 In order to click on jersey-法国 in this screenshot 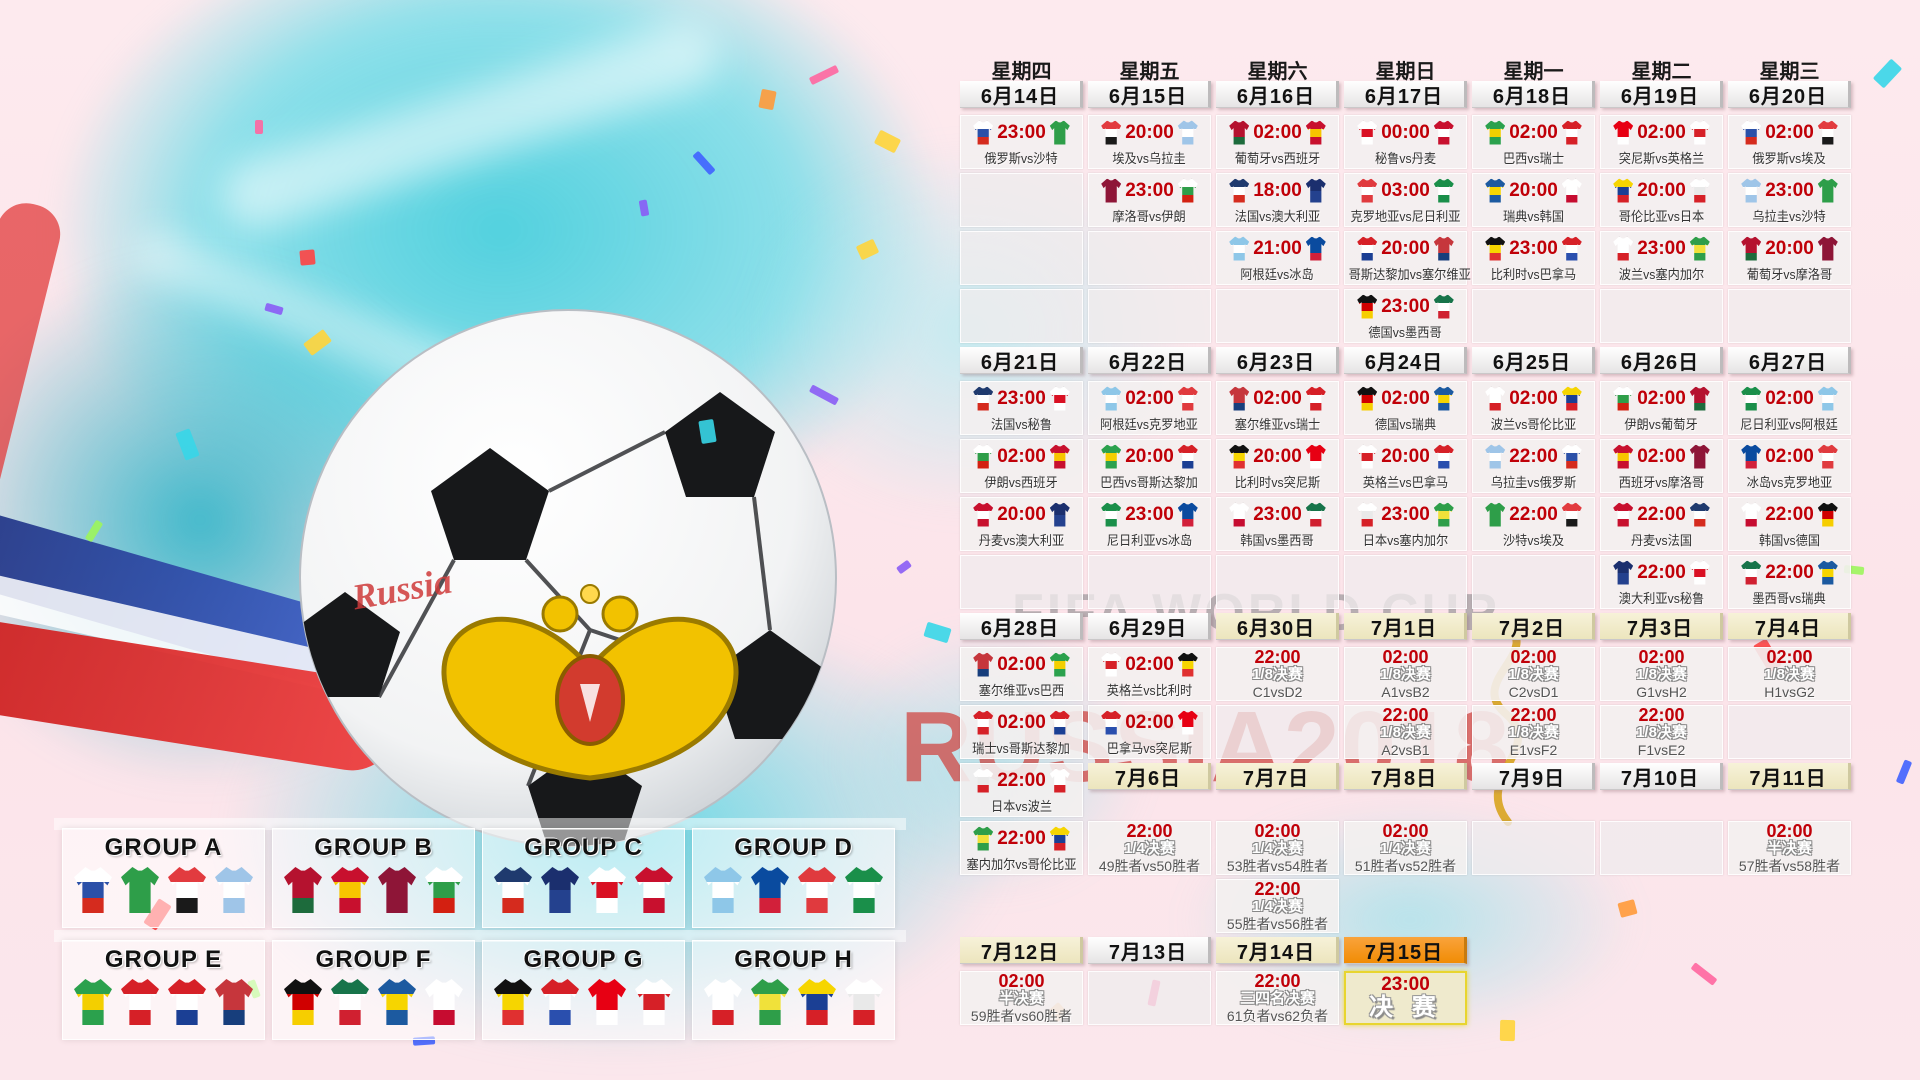, I will do `click(983, 398)`.